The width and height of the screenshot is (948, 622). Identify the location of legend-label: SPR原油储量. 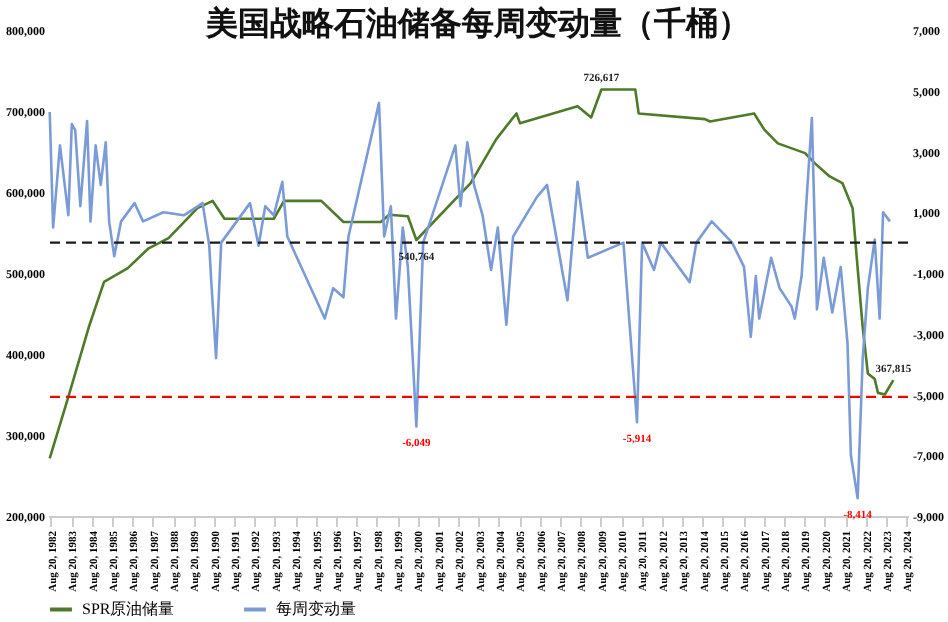
(128, 608).